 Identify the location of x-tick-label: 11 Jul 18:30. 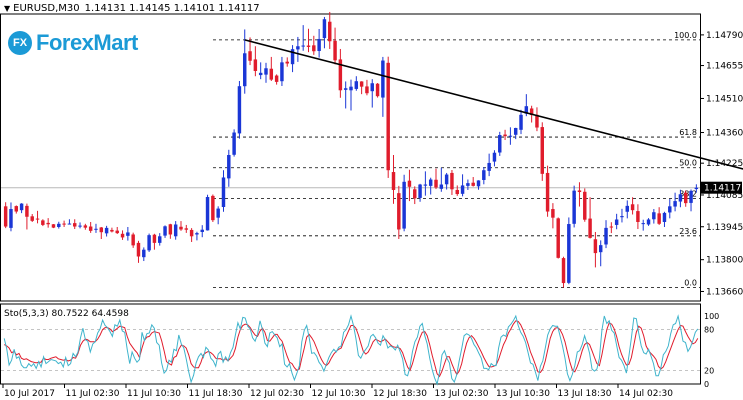
(216, 394).